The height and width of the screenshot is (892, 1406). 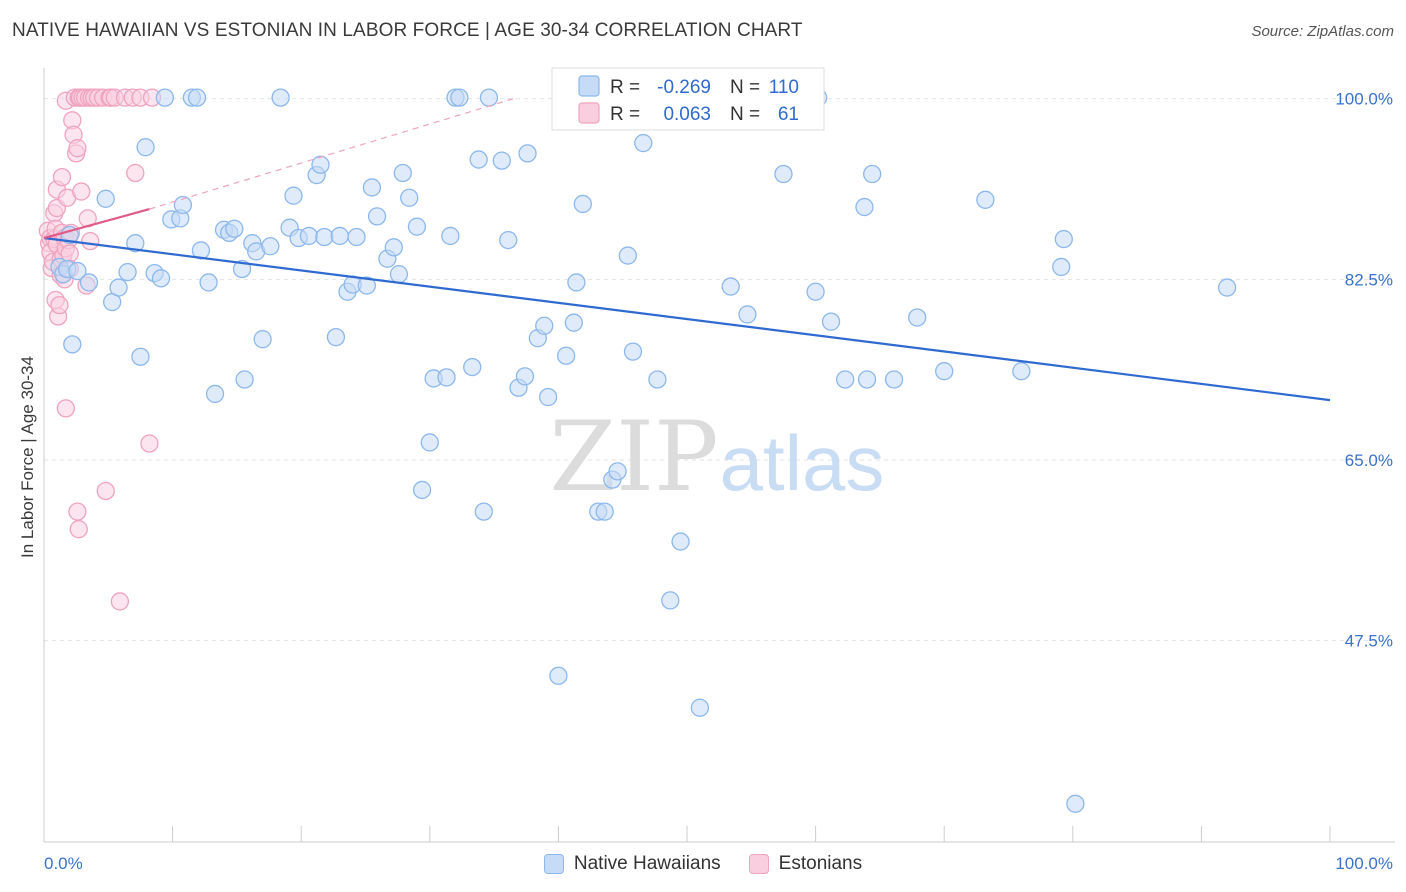 What do you see at coordinates (1364, 863) in the screenshot?
I see `x-tick-label: 100.0%` at bounding box center [1364, 863].